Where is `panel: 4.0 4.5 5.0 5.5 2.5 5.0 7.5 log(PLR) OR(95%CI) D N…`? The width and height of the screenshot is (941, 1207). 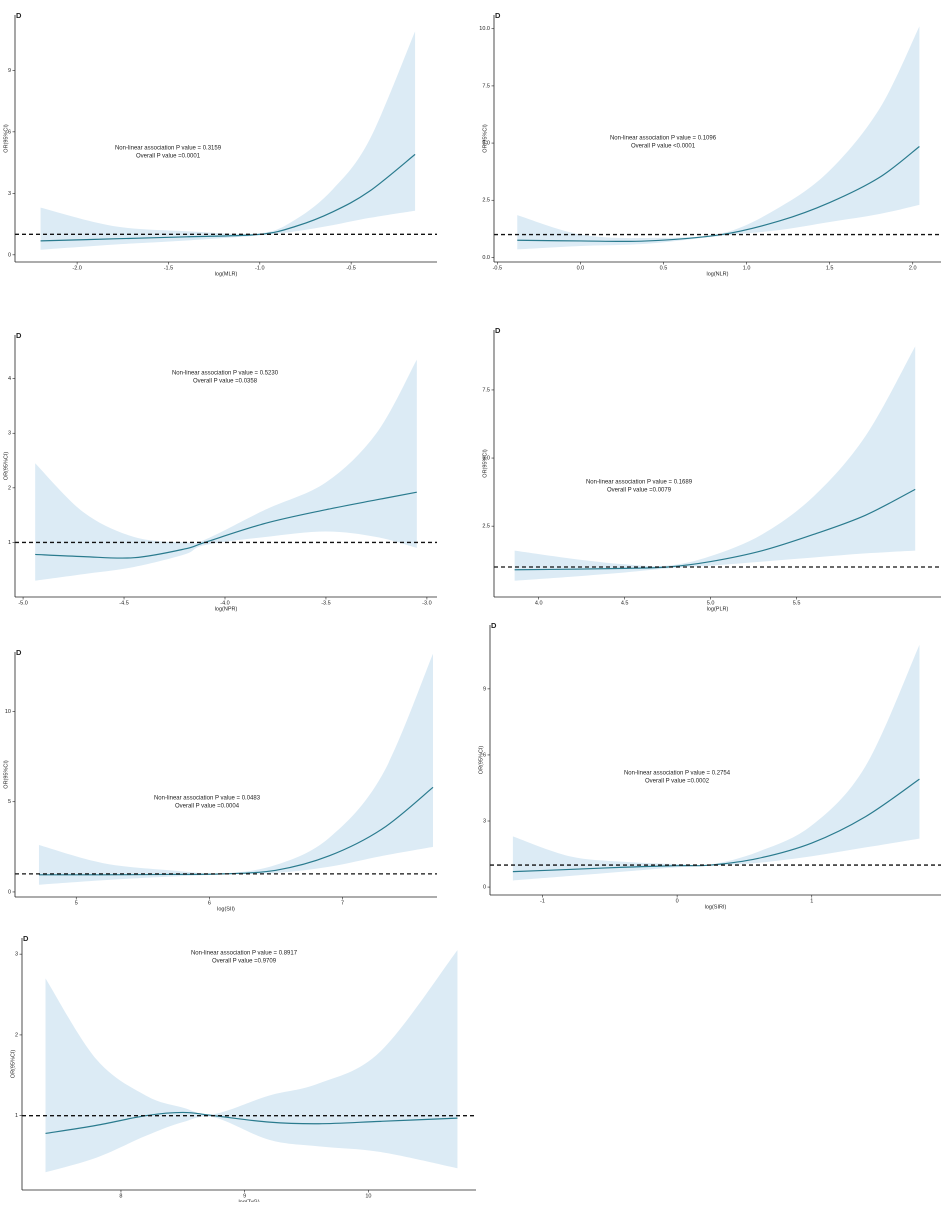
panel: 4.0 4.5 5.0 5.5 2.5 5.0 7.5 log(PLR) OR(95%CI) D N… is located at coordinates (711, 469).